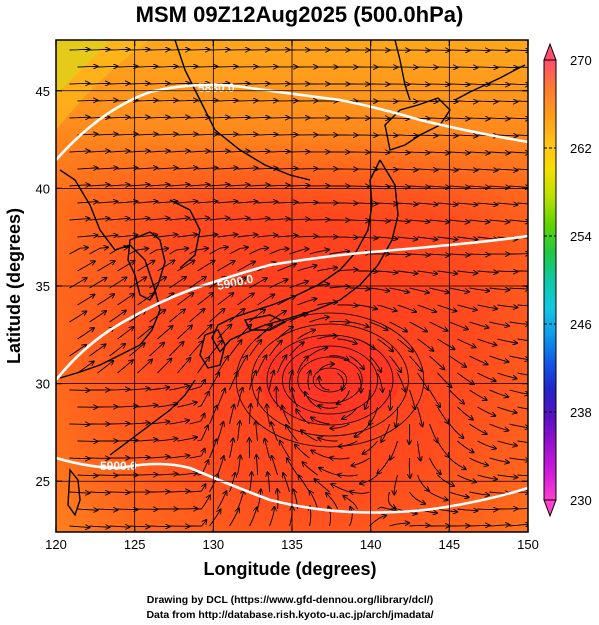 This screenshot has width=599, height=625. Describe the element at coordinates (216, 88) in the screenshot. I see `contour-label-5880: 5880.0` at that location.